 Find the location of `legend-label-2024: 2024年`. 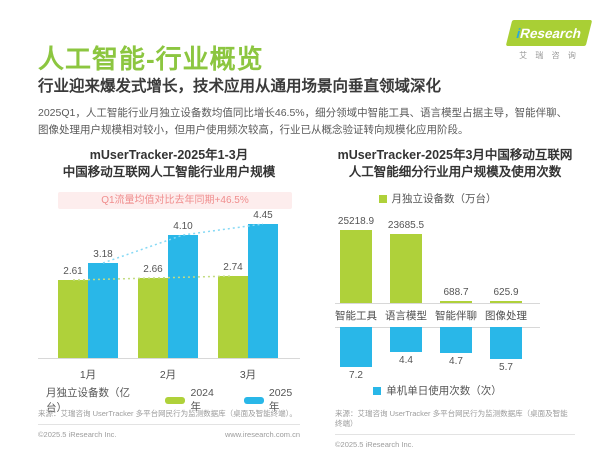

legend-label-2024: 2024年 is located at coordinates (202, 399).